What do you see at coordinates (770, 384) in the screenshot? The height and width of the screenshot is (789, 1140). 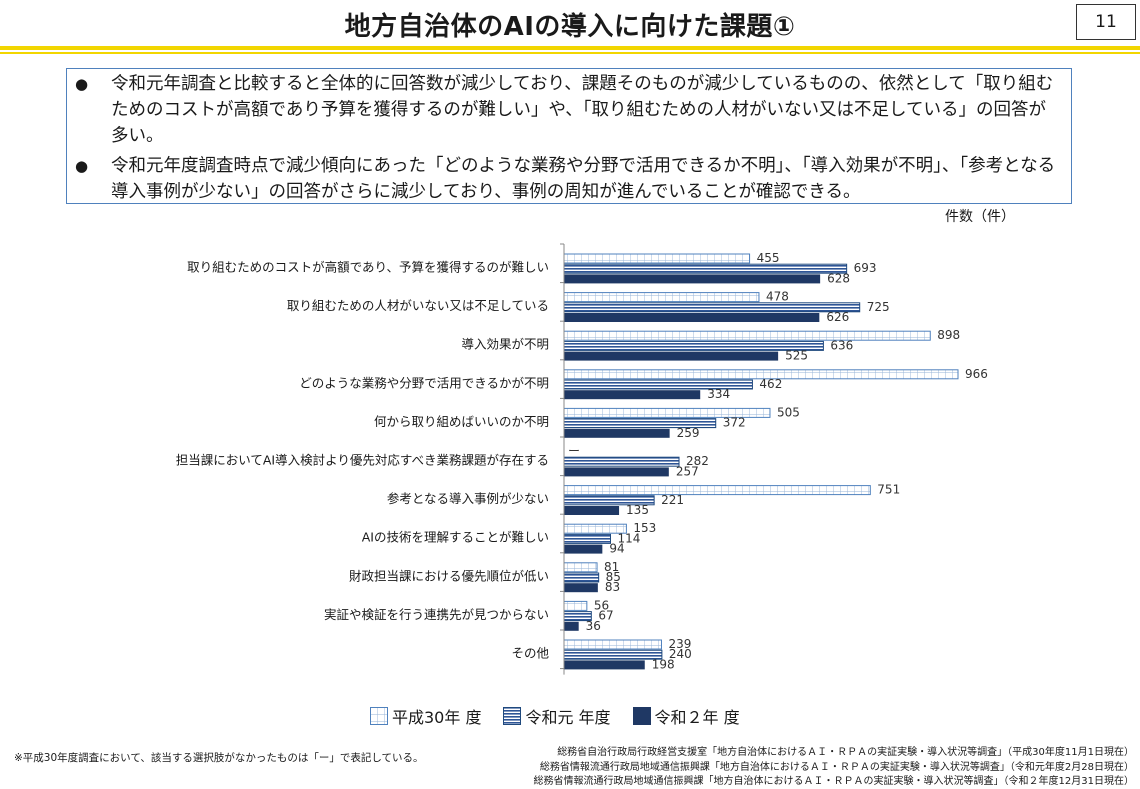 I see `data-label: 462` at bounding box center [770, 384].